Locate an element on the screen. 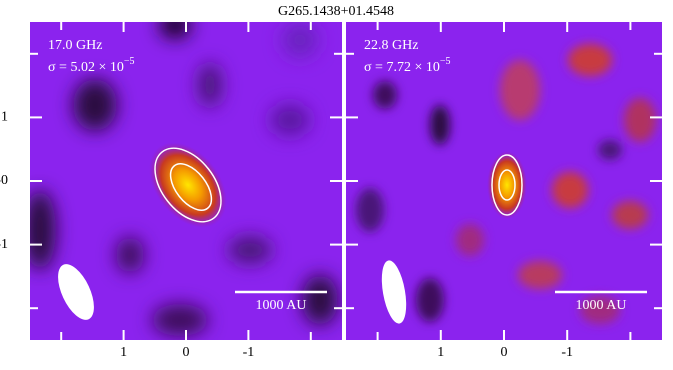 Image resolution: width=673 pixels, height=370 pixels. sigma-text: σ = 5.02 × 10 is located at coordinates (86, 67).